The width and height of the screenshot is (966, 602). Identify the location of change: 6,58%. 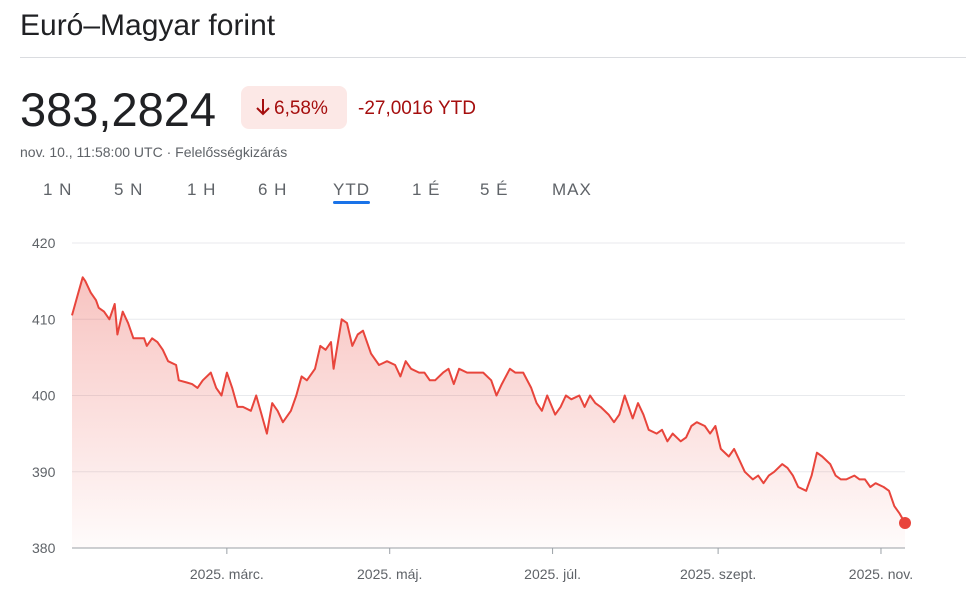
(301, 108).